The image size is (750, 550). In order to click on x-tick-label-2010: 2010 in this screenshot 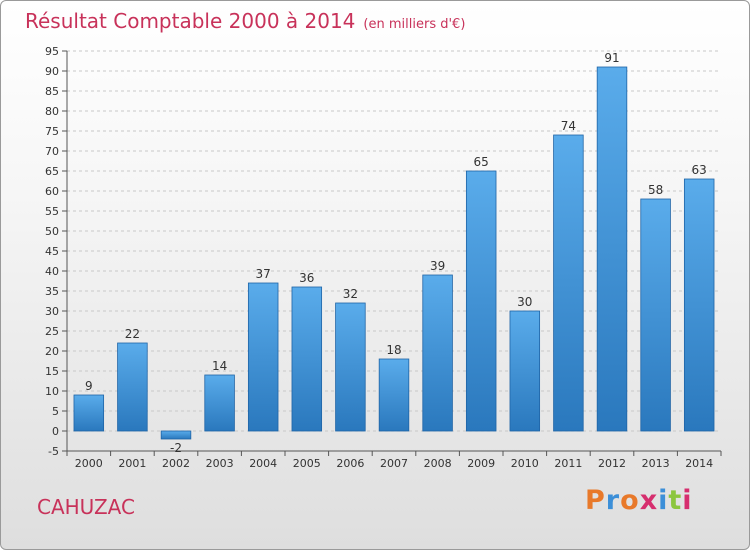, I will do `click(525, 463)`.